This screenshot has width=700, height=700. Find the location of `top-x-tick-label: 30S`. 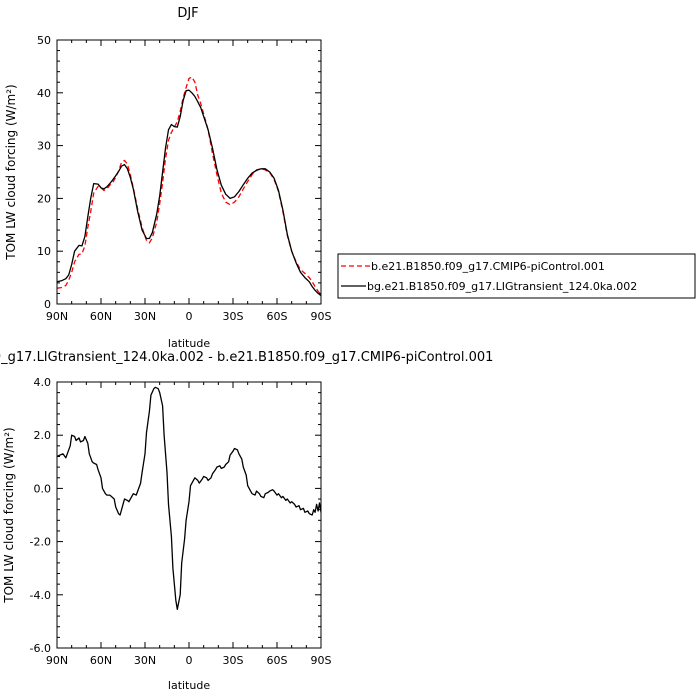

top-x-tick-label: 30S is located at coordinates (233, 316).